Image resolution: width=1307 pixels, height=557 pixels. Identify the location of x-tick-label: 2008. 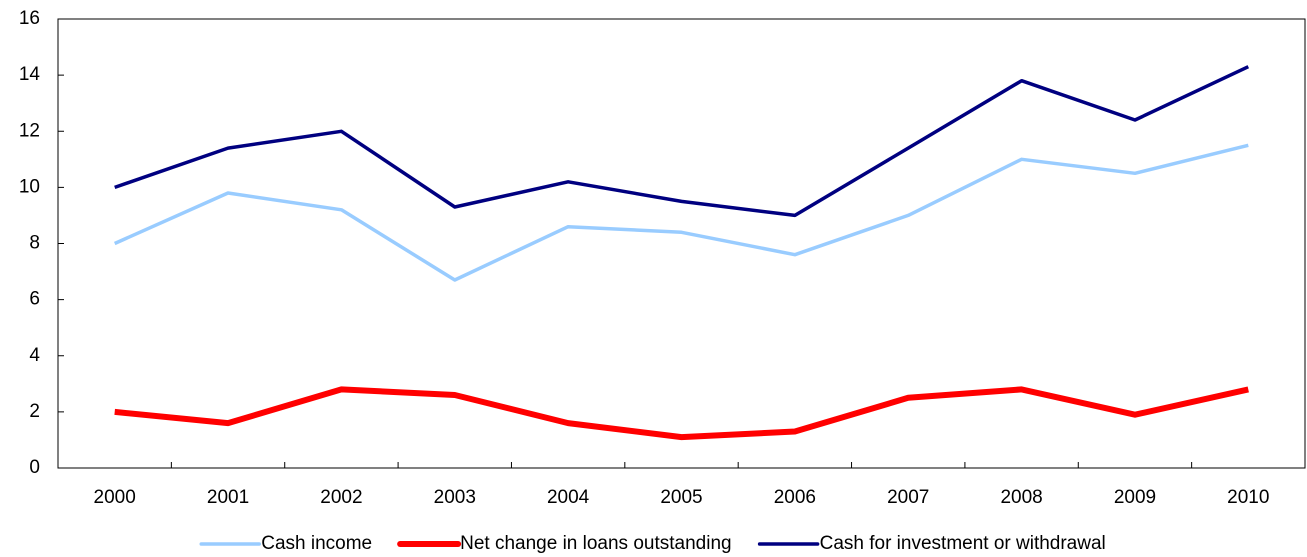
(1021, 497).